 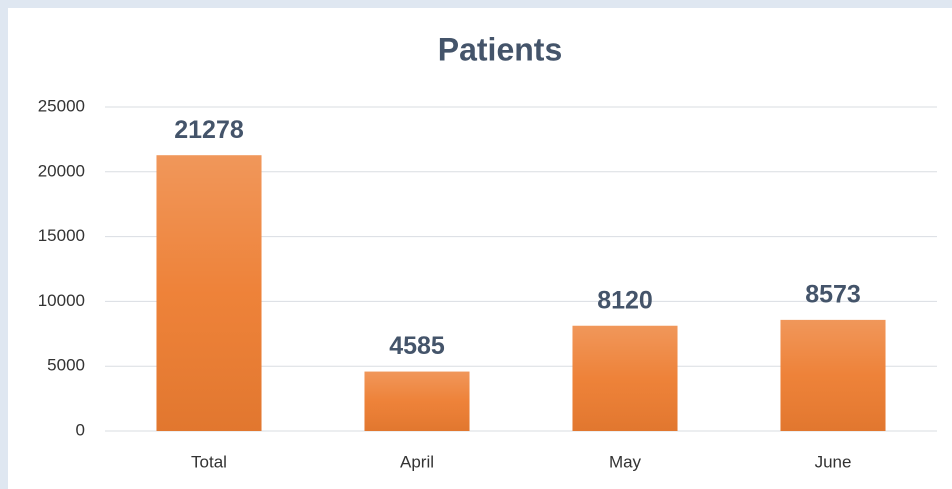 I want to click on x-tick-label: June, so click(x=833, y=461).